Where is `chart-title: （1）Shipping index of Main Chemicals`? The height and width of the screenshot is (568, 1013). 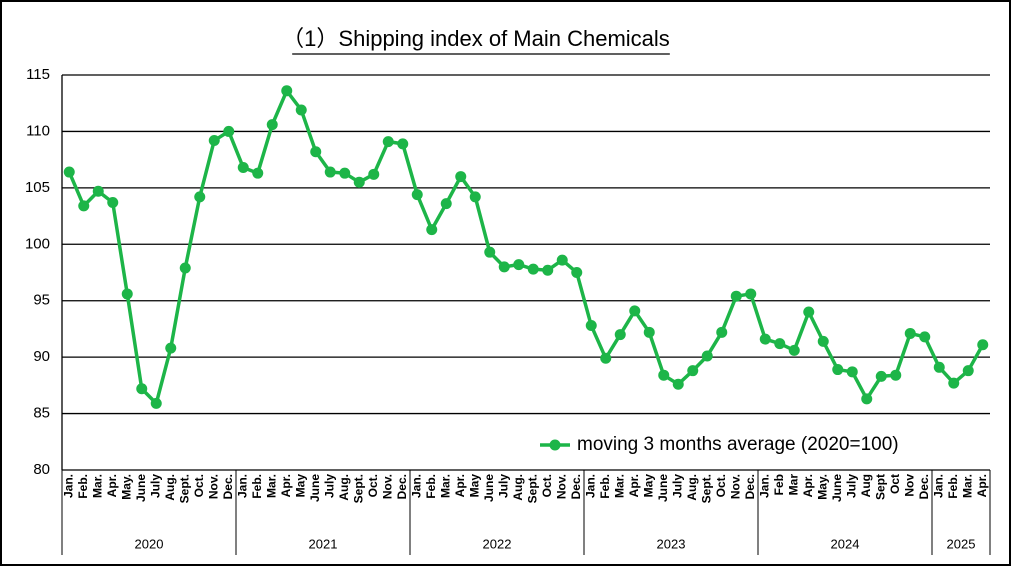 chart-title: （1）Shipping index of Main Chemicals is located at coordinates (476, 38).